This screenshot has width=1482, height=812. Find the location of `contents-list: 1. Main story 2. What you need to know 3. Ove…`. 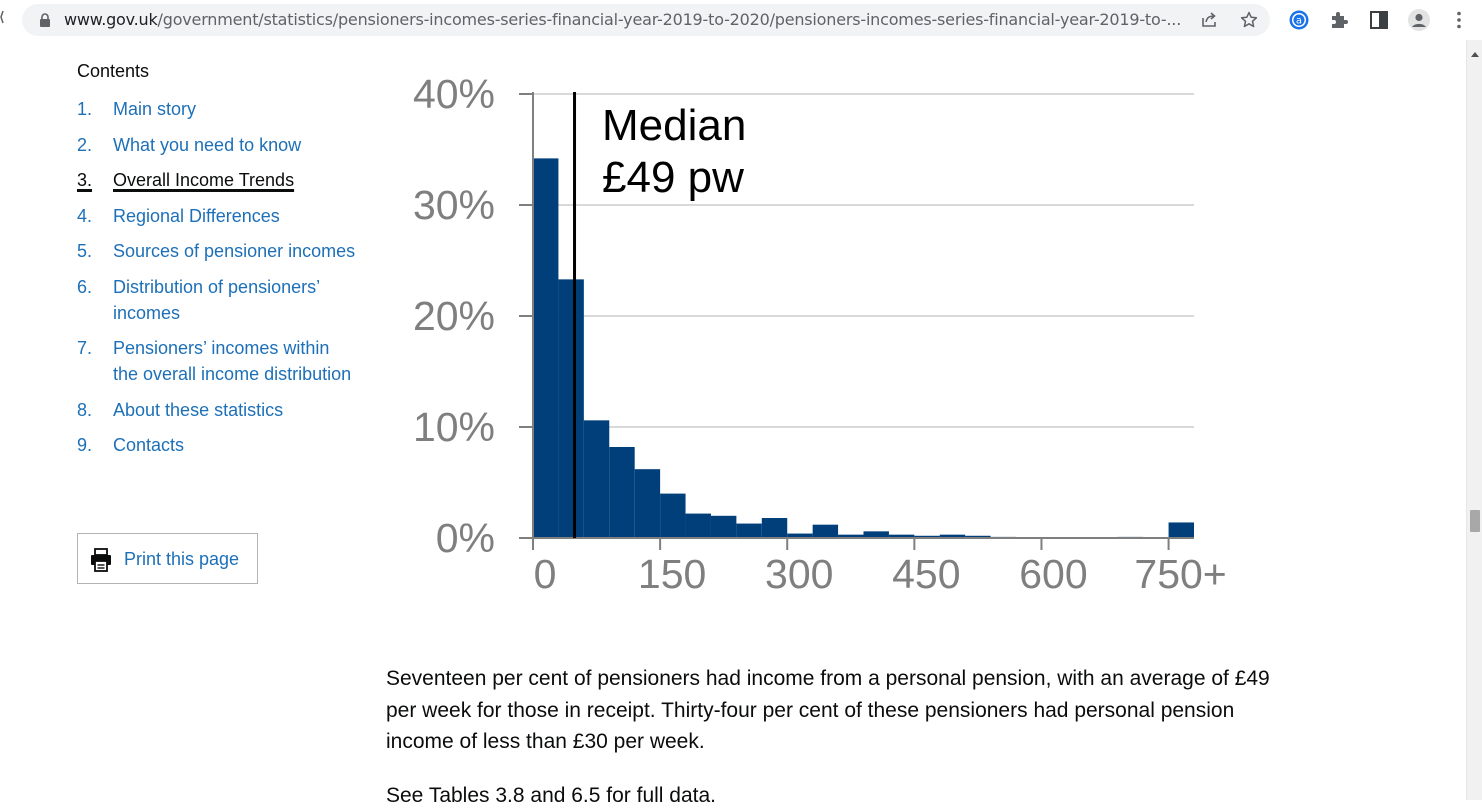

contents-list: 1. Main story 2. What you need to know 3. Ove… is located at coordinates (217, 282).